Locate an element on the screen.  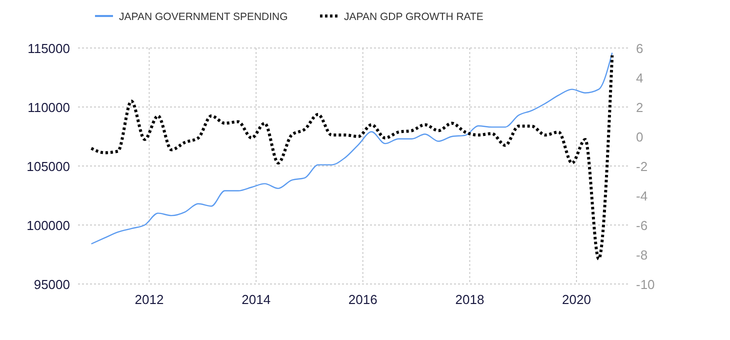
x-tick-label: 2018 is located at coordinates (469, 299).